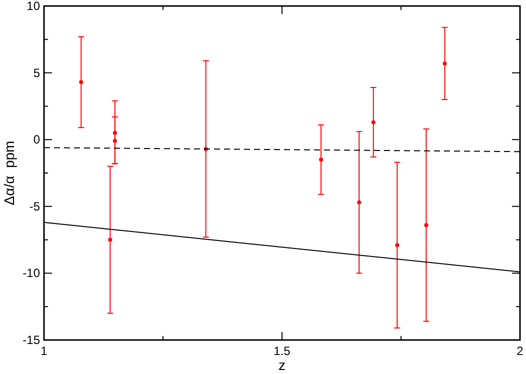 The image size is (526, 374). Describe the element at coordinates (282, 351) in the screenshot. I see `x-tick-label: 1.5` at that location.